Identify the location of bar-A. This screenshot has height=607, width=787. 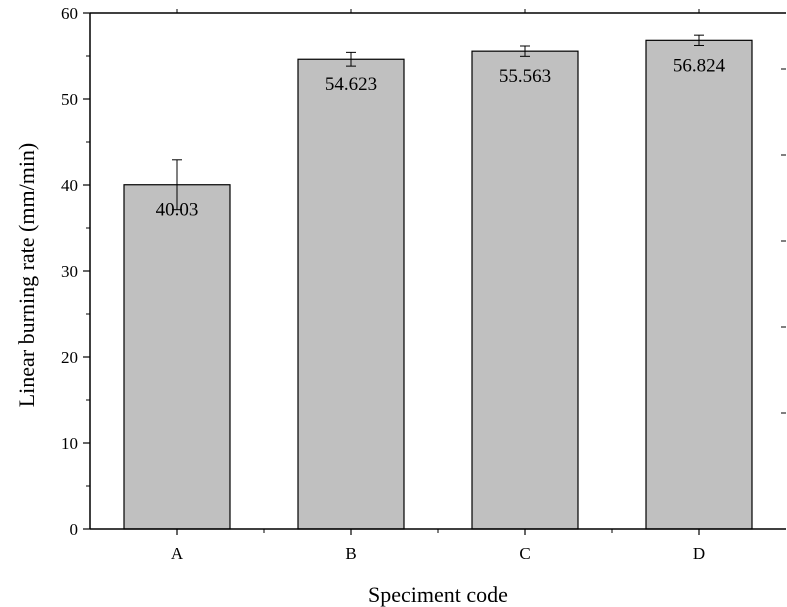
(177, 357).